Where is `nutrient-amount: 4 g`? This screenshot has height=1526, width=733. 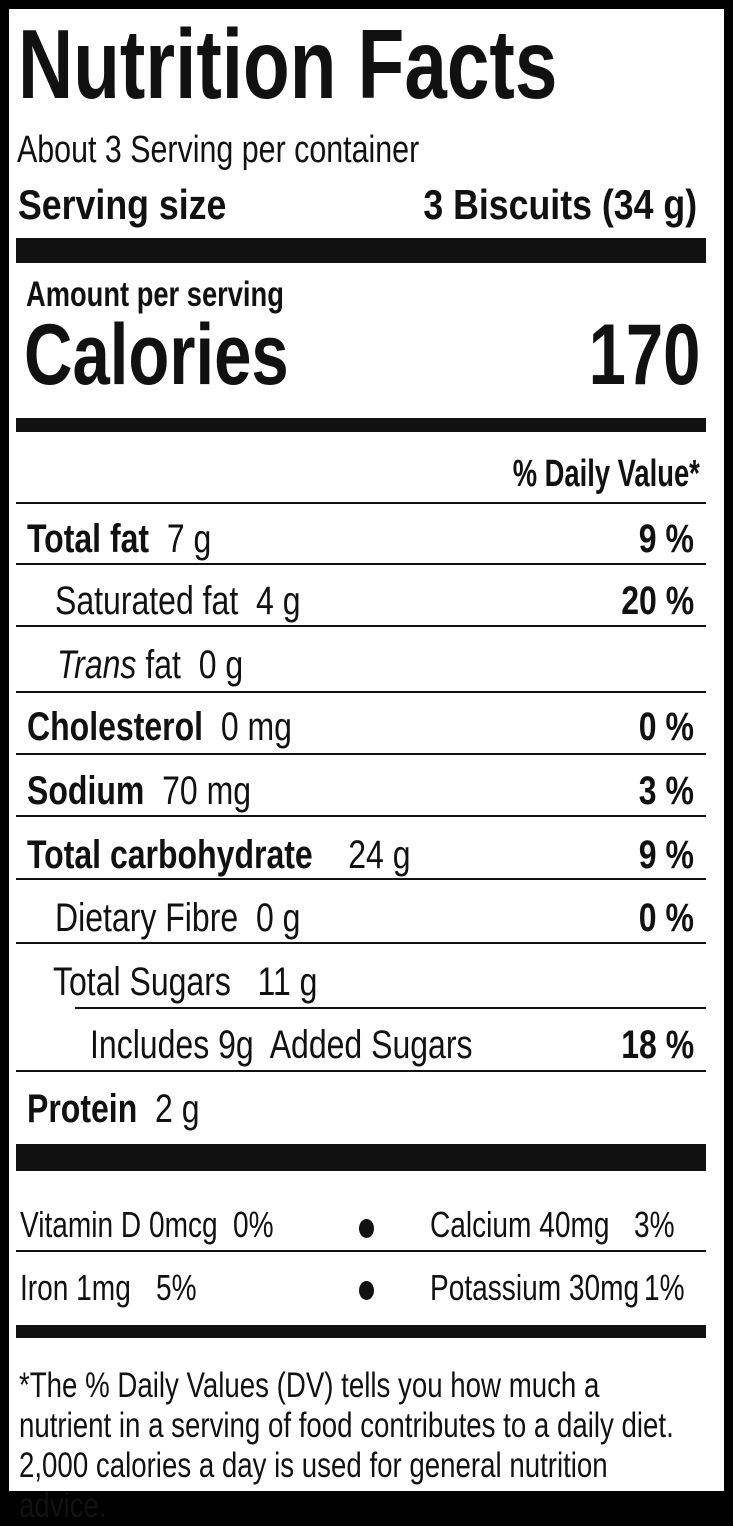
nutrient-amount: 4 g is located at coordinates (278, 601).